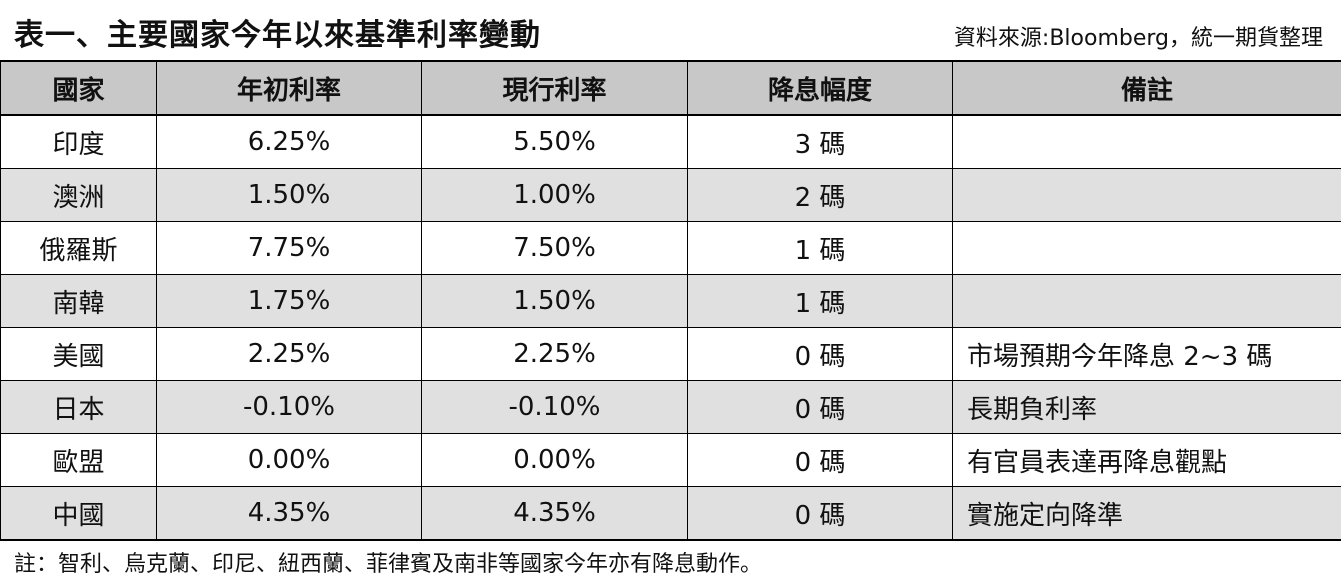  Describe the element at coordinates (554, 354) in the screenshot. I see `cell-current-rate: 2.25%` at that location.